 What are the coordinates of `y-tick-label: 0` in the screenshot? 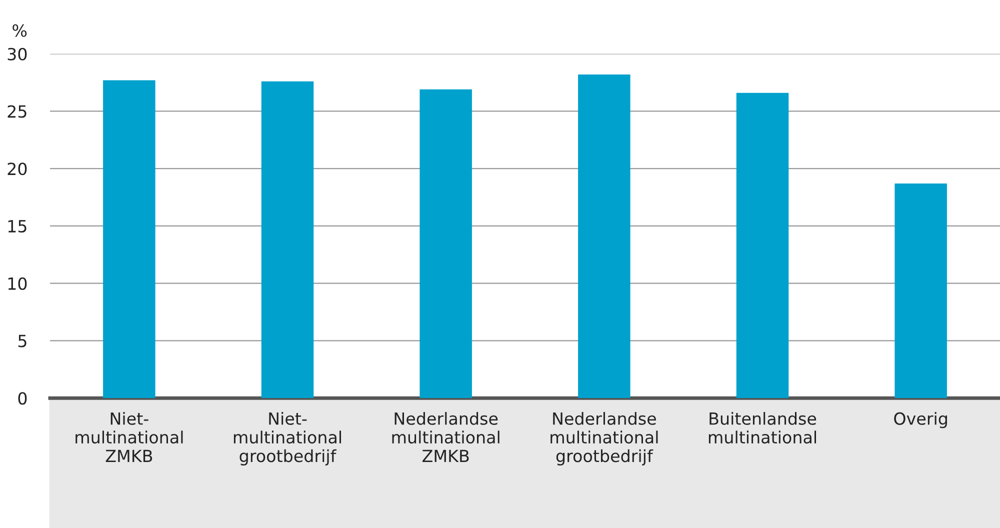 It's located at (22, 398).